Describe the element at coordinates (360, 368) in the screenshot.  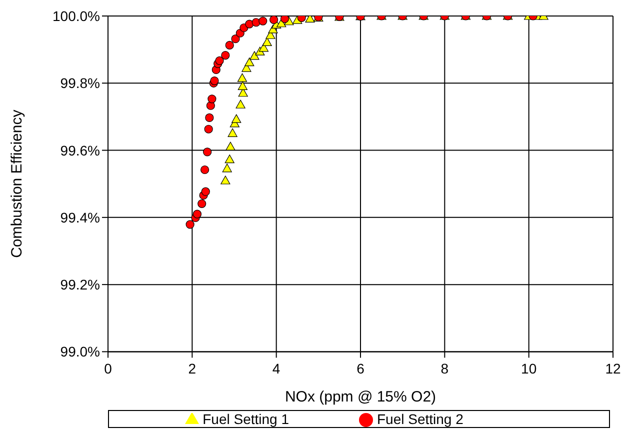
I see `x-tick-label: 6` at that location.